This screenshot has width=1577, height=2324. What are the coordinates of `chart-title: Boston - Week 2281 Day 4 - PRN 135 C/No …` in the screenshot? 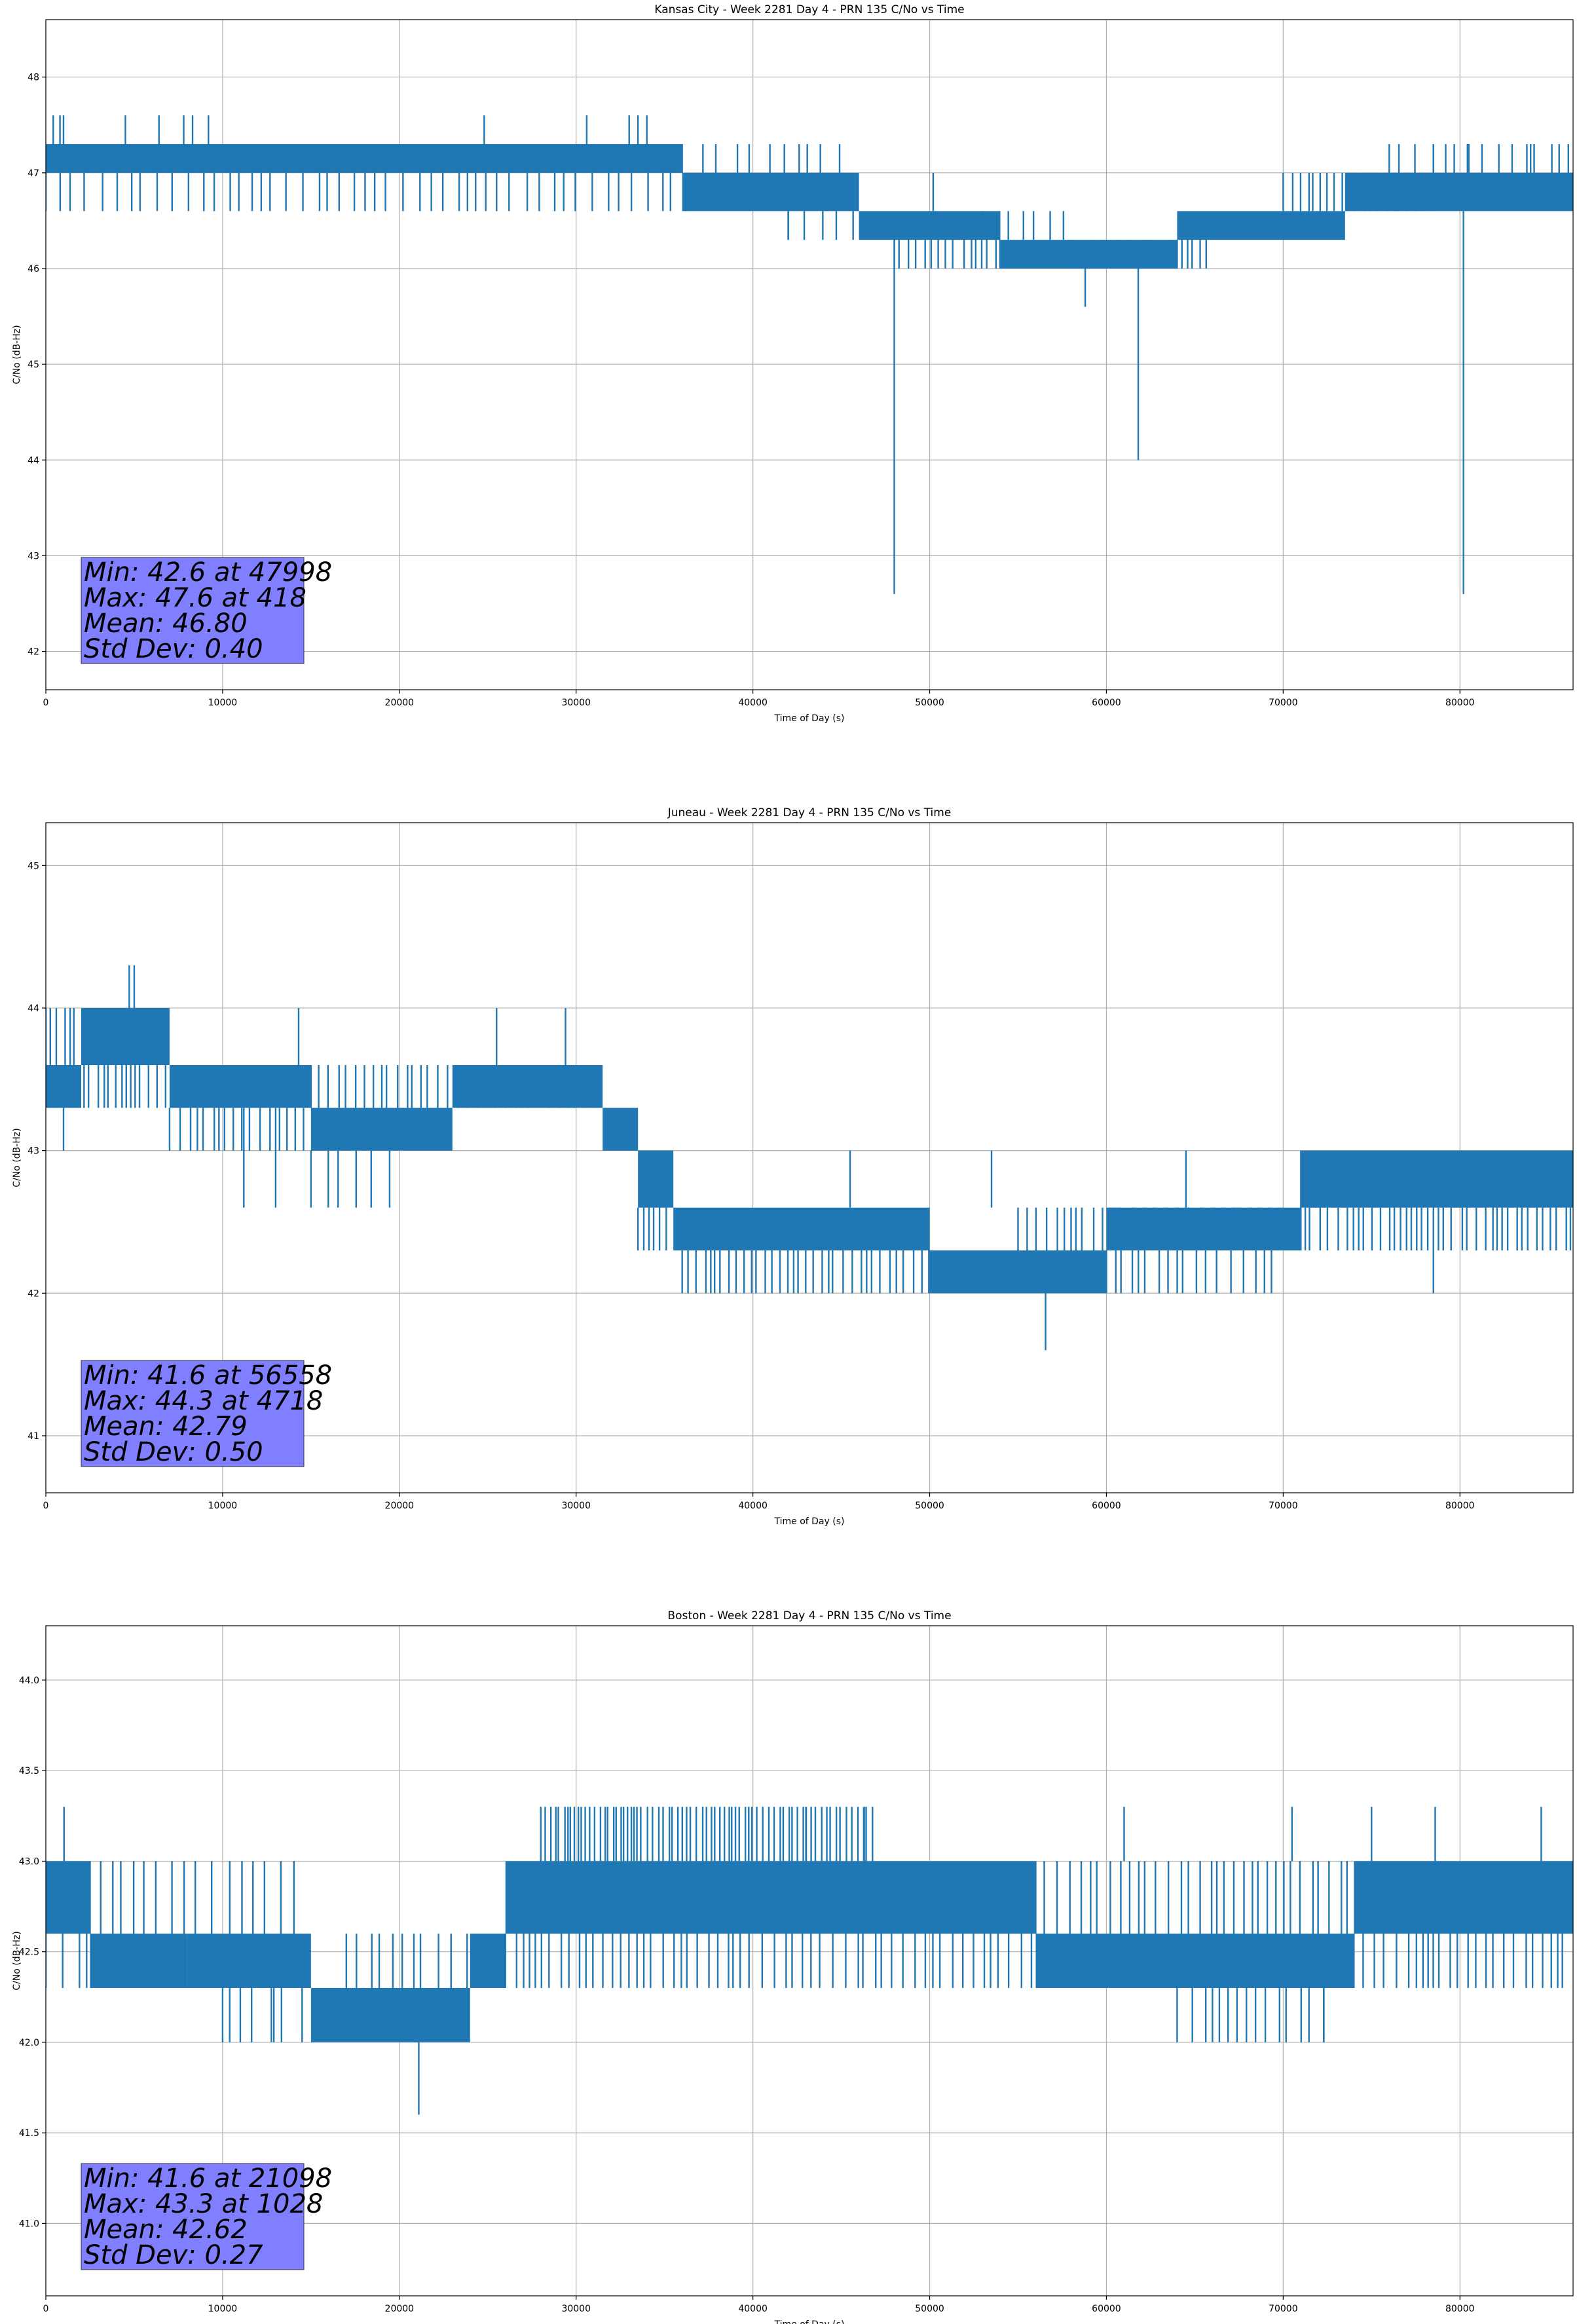 It's located at (809, 1615).